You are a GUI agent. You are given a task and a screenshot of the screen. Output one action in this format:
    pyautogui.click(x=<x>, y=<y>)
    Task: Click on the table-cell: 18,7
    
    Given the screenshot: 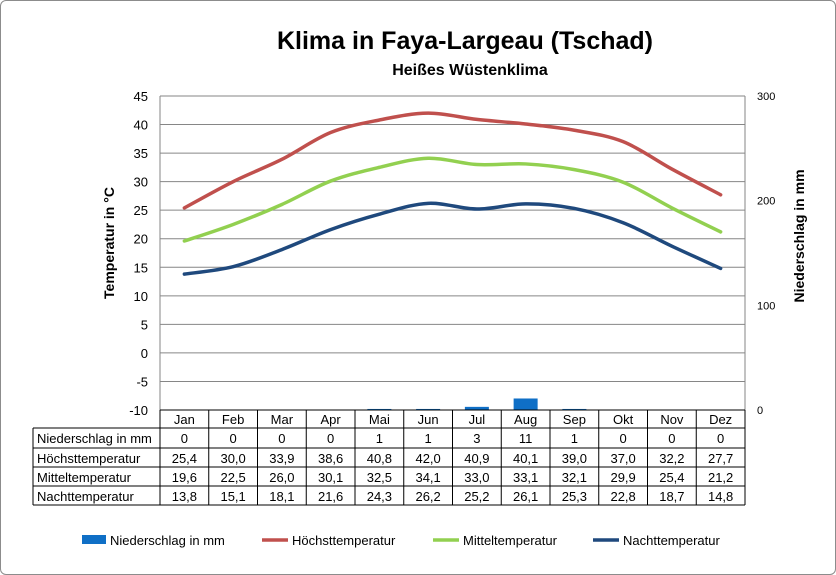 What is the action you would take?
    pyautogui.click(x=671, y=496)
    